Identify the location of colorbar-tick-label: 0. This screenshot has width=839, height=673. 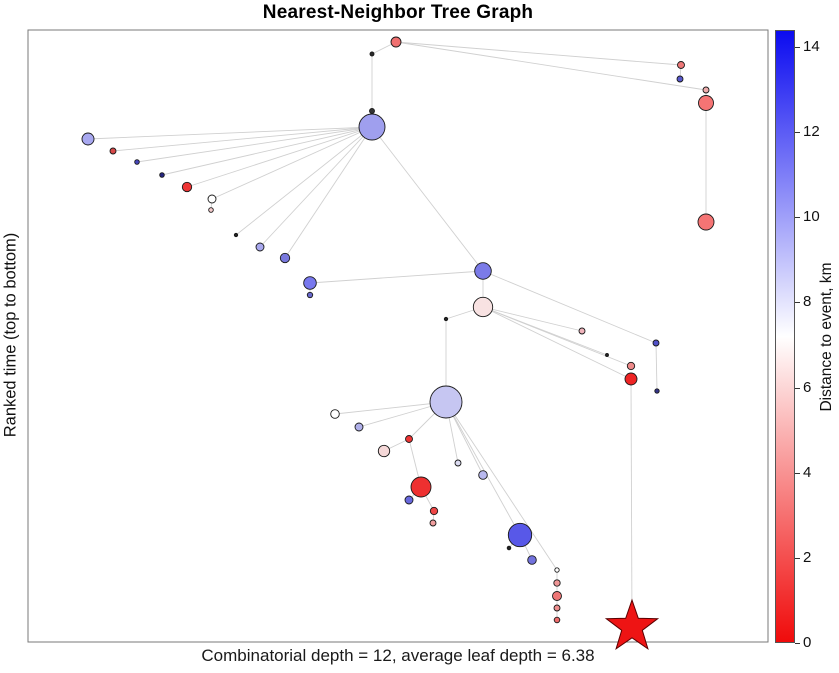
(807, 642).